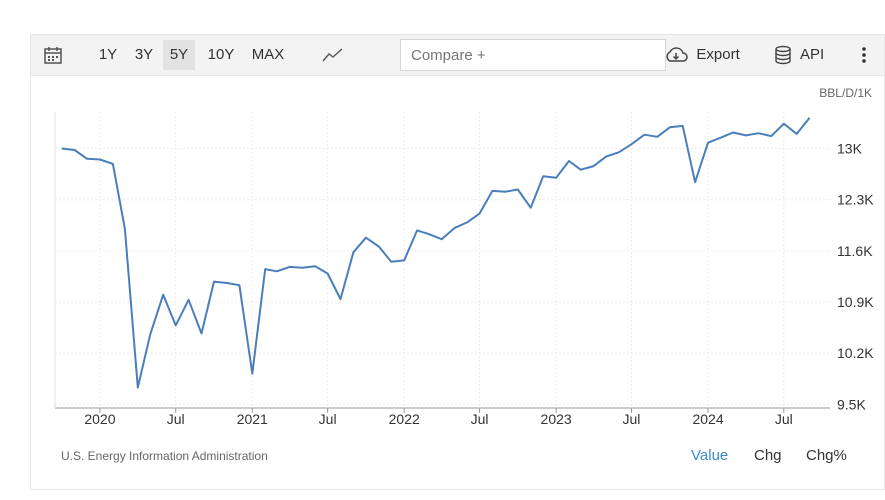 The width and height of the screenshot is (885, 500). I want to click on line-chart-icon, so click(333, 55).